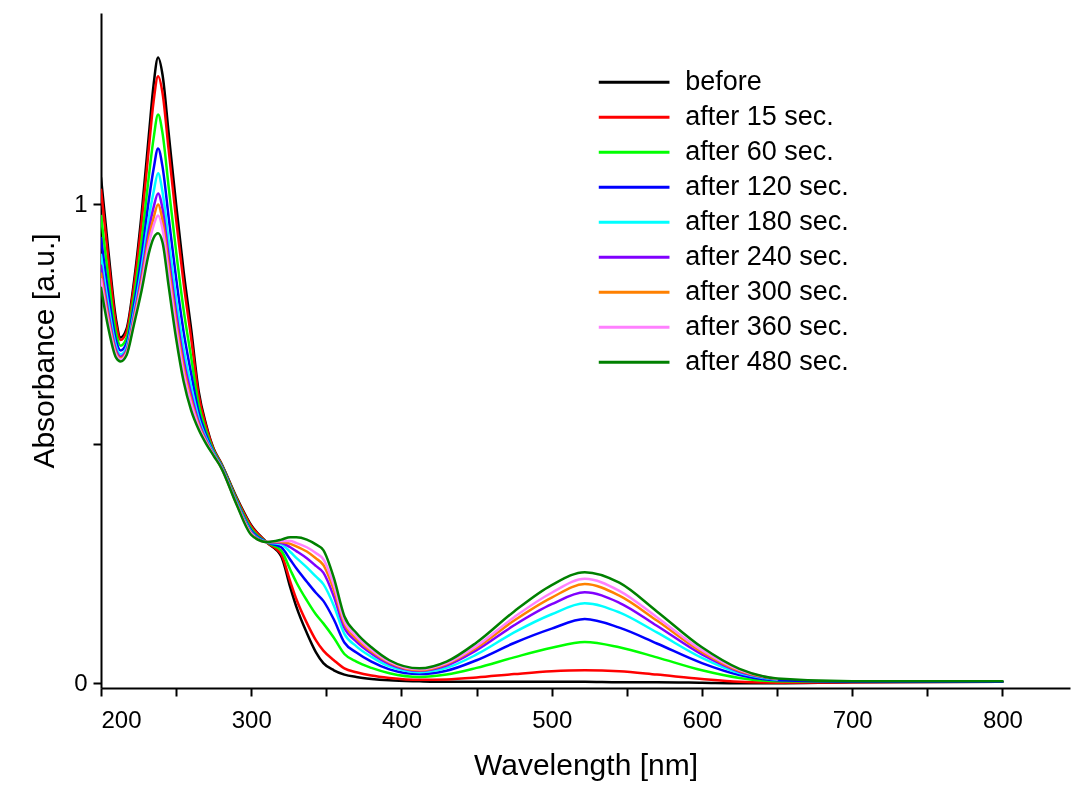 The image size is (1073, 801). What do you see at coordinates (767, 291) in the screenshot?
I see `legend-label: after 300 sec.` at bounding box center [767, 291].